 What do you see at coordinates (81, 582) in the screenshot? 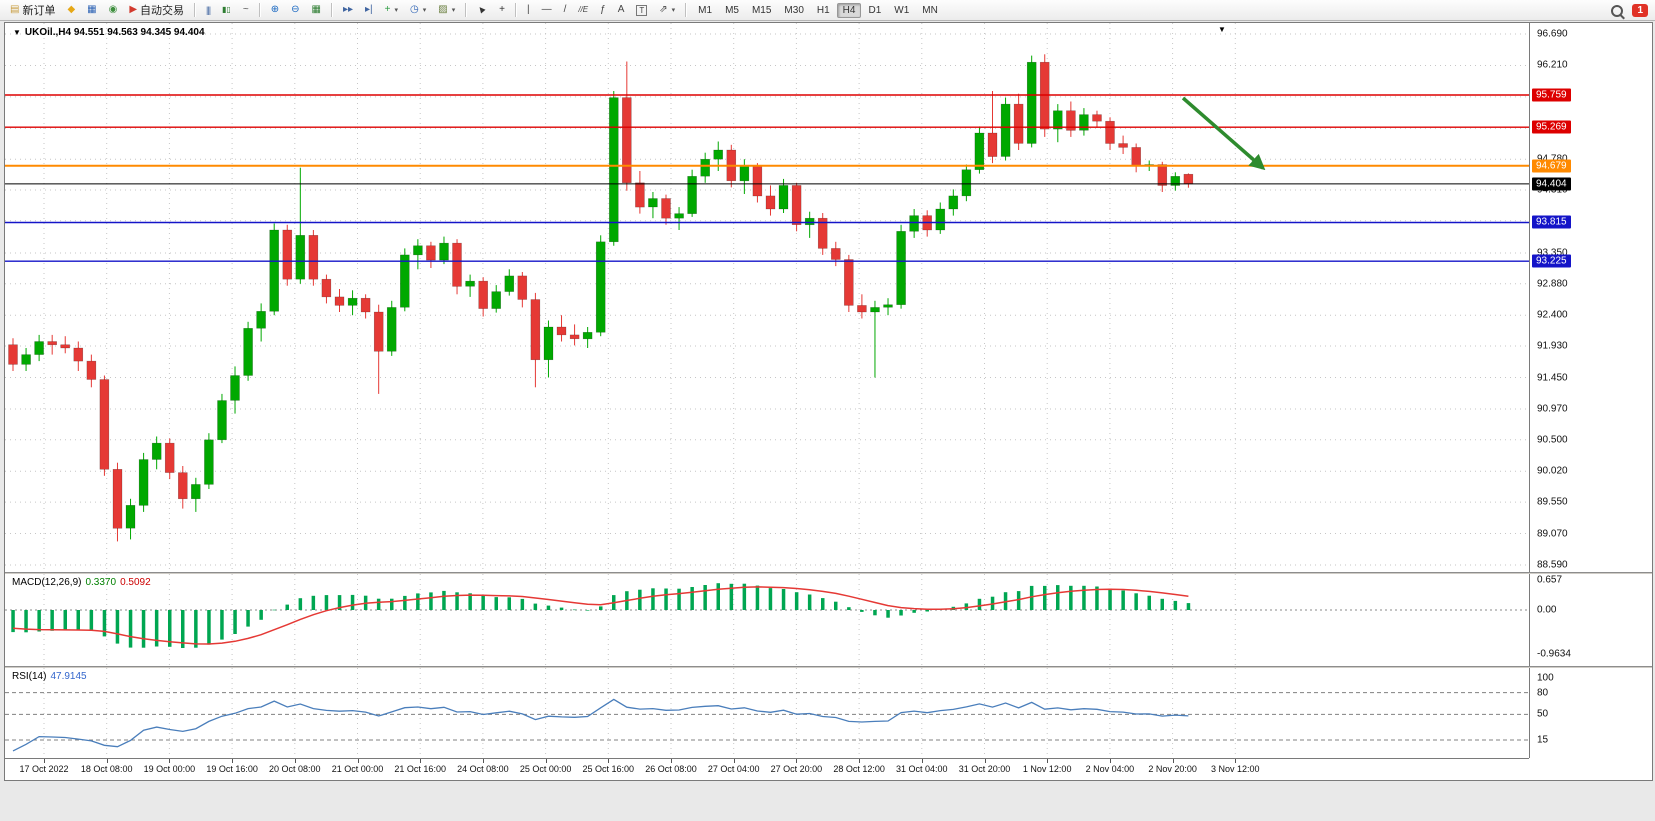
I see `macd-header: MACD(12,26,9) 0.3370 0.5092` at bounding box center [81, 582].